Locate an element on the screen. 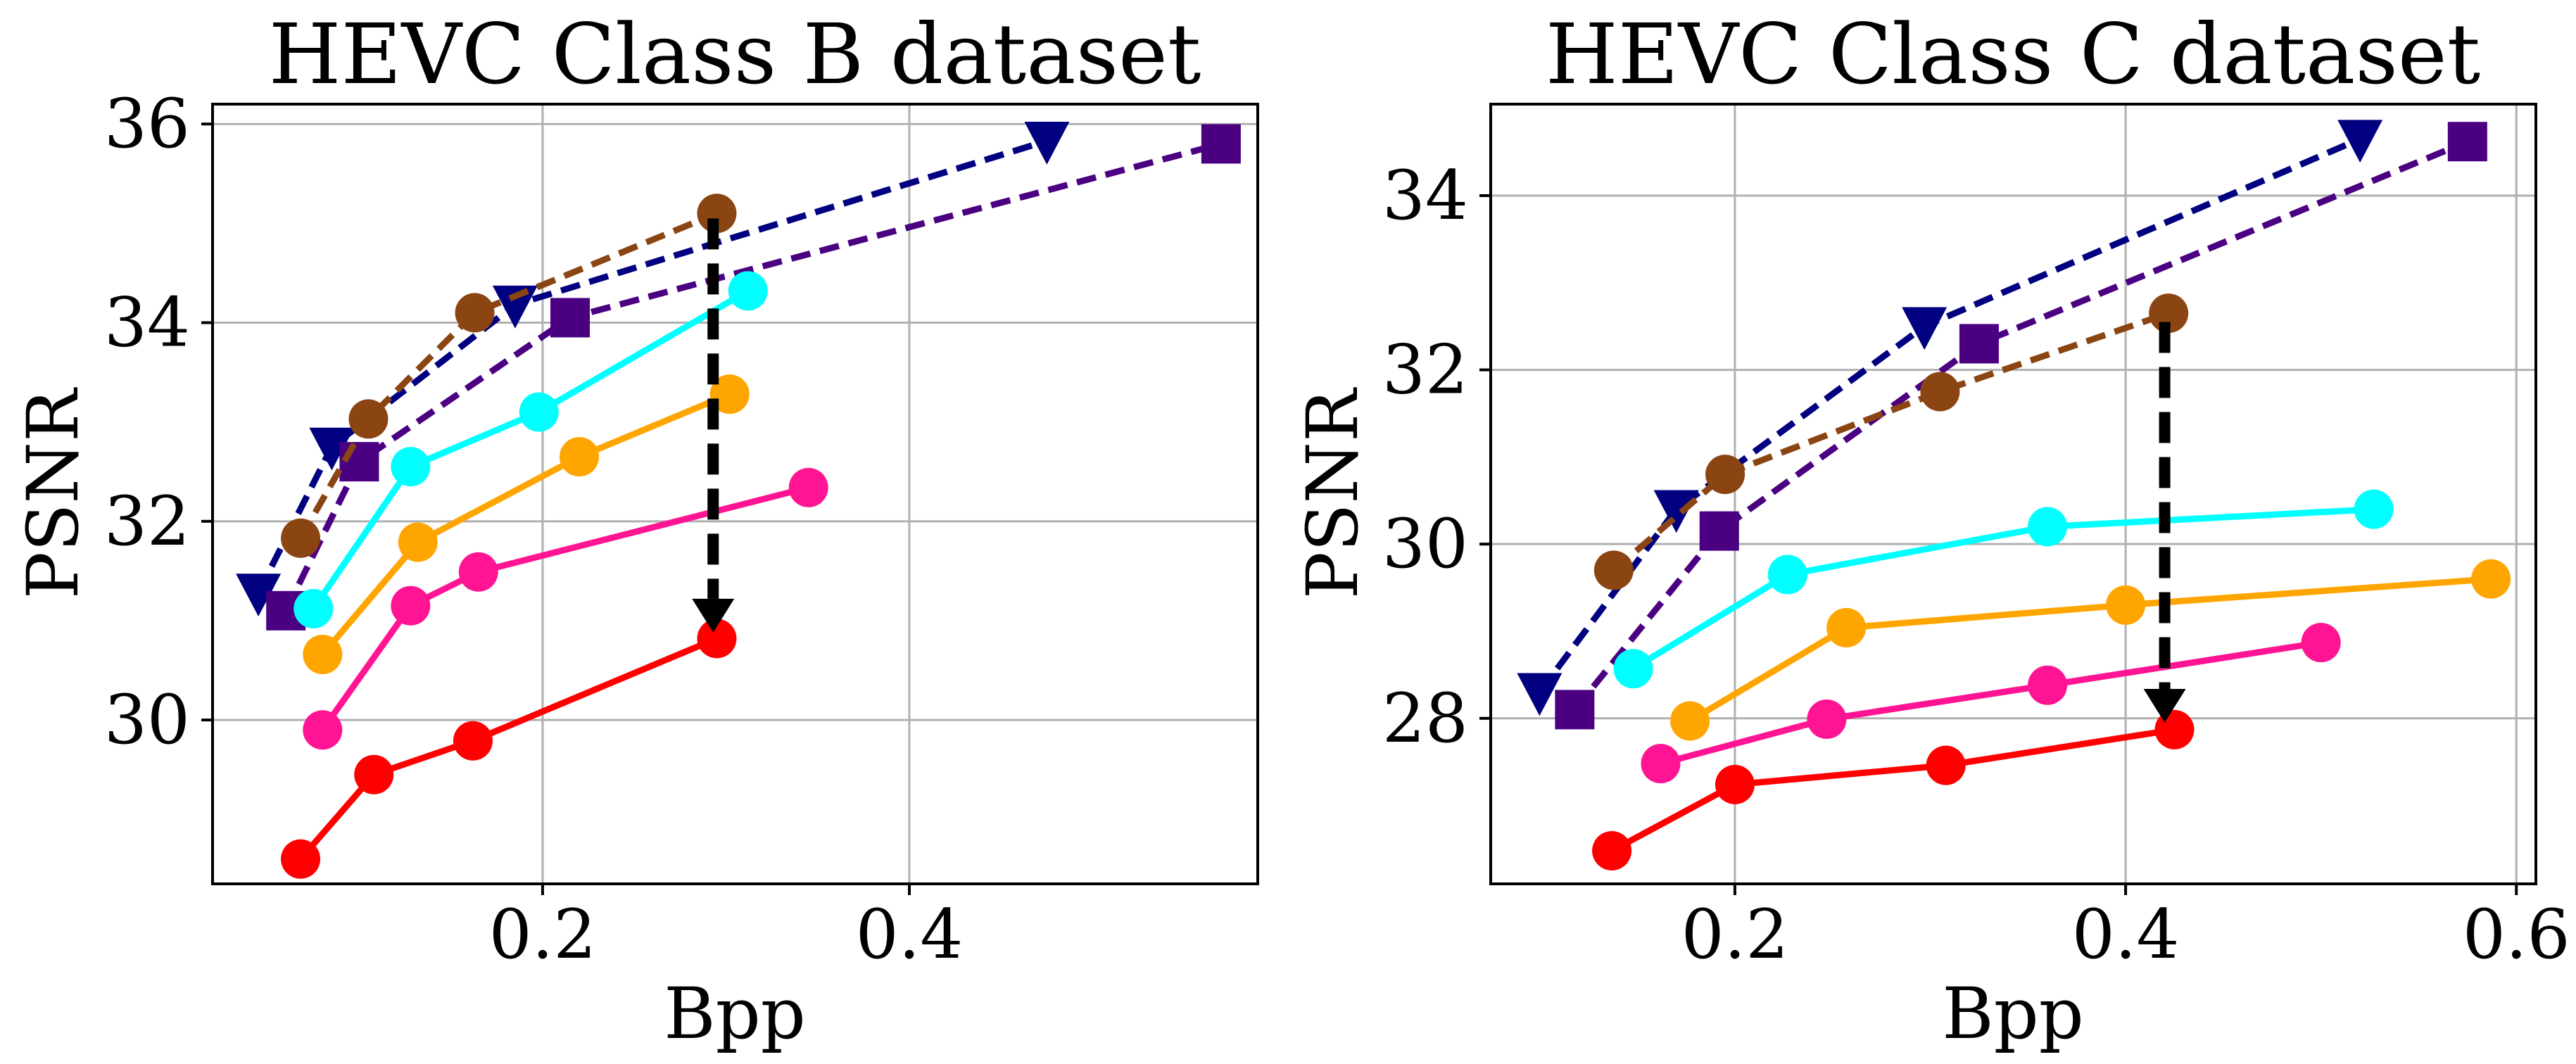 The image size is (2576, 1064). x-tick-label: 0.4 is located at coordinates (910, 934).